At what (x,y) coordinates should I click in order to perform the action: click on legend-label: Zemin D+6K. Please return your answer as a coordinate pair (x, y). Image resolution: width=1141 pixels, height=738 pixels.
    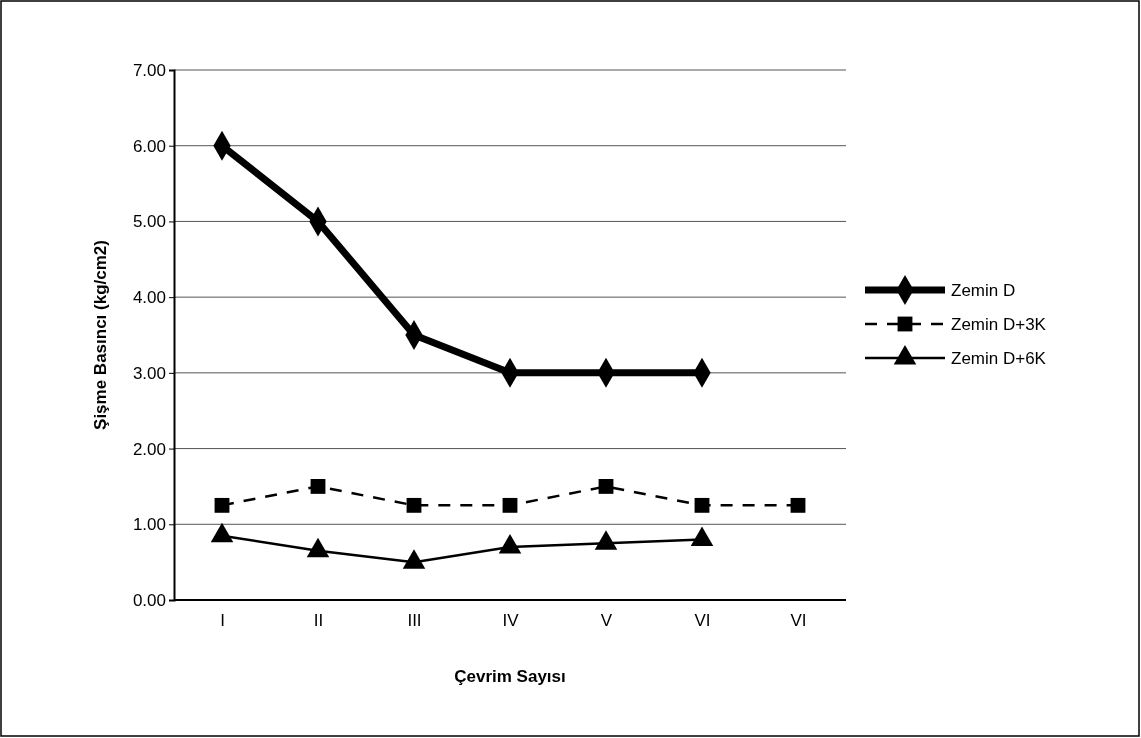
    Looking at the image, I should click on (999, 358).